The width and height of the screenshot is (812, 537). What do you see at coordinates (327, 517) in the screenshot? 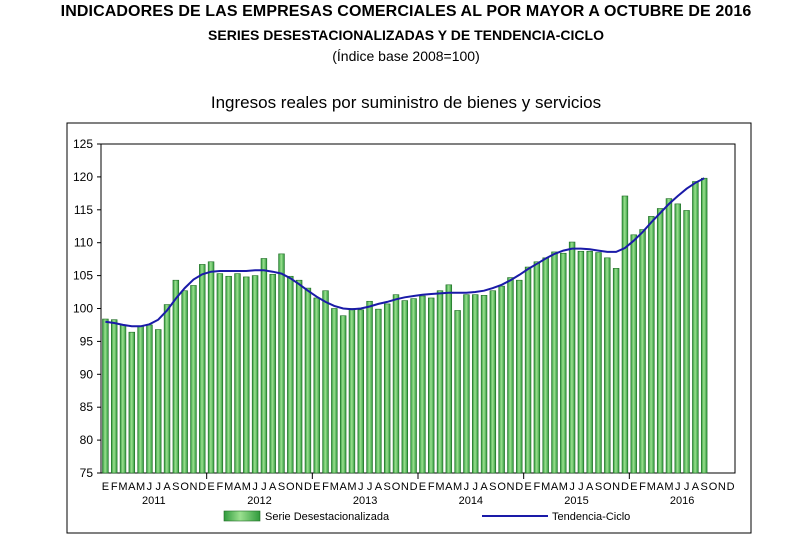
I see `legend-bar-label: Serie Desestacionalizada` at bounding box center [327, 517].